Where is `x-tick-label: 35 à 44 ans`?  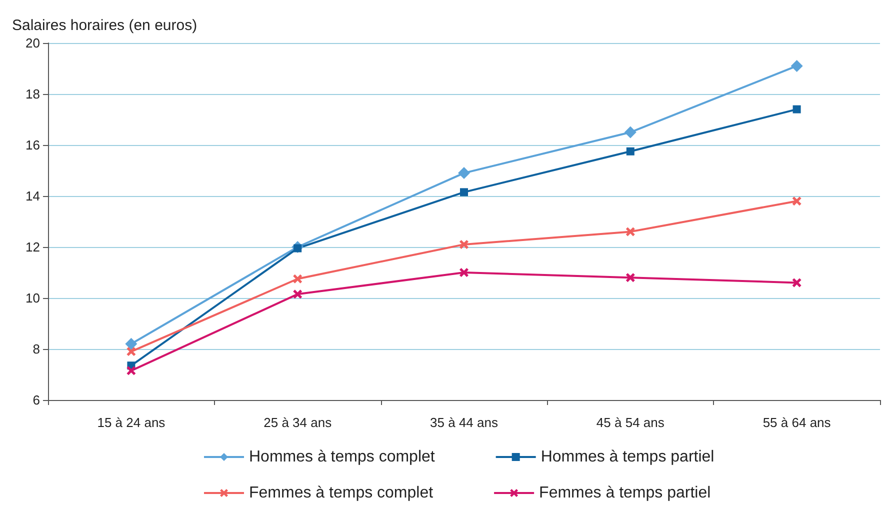 x-tick-label: 35 à 44 ans is located at coordinates (464, 422).